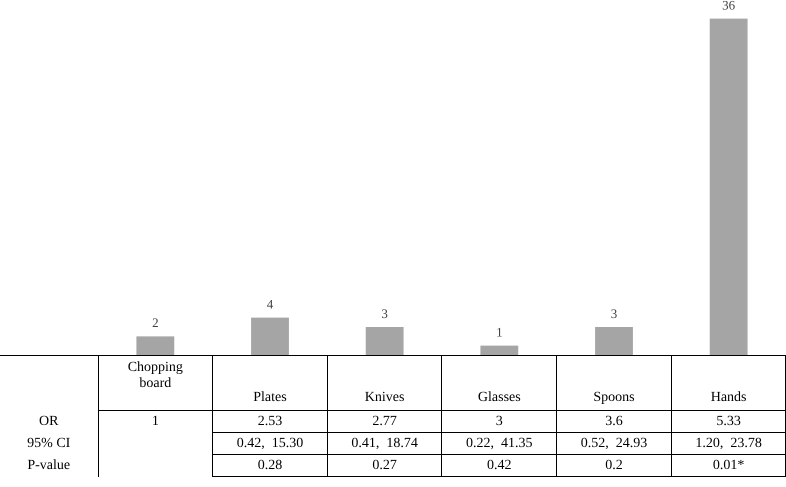 The image size is (786, 487). I want to click on text: 0.42, 15.30, so click(270, 443).